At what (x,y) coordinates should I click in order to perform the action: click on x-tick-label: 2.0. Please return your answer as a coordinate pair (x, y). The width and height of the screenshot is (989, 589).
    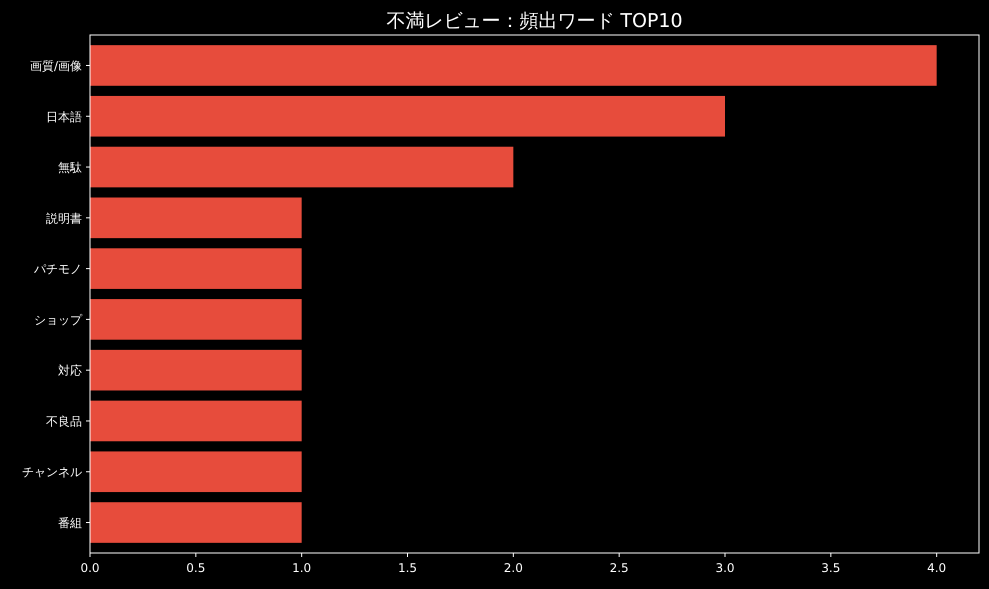
    Looking at the image, I should click on (513, 568).